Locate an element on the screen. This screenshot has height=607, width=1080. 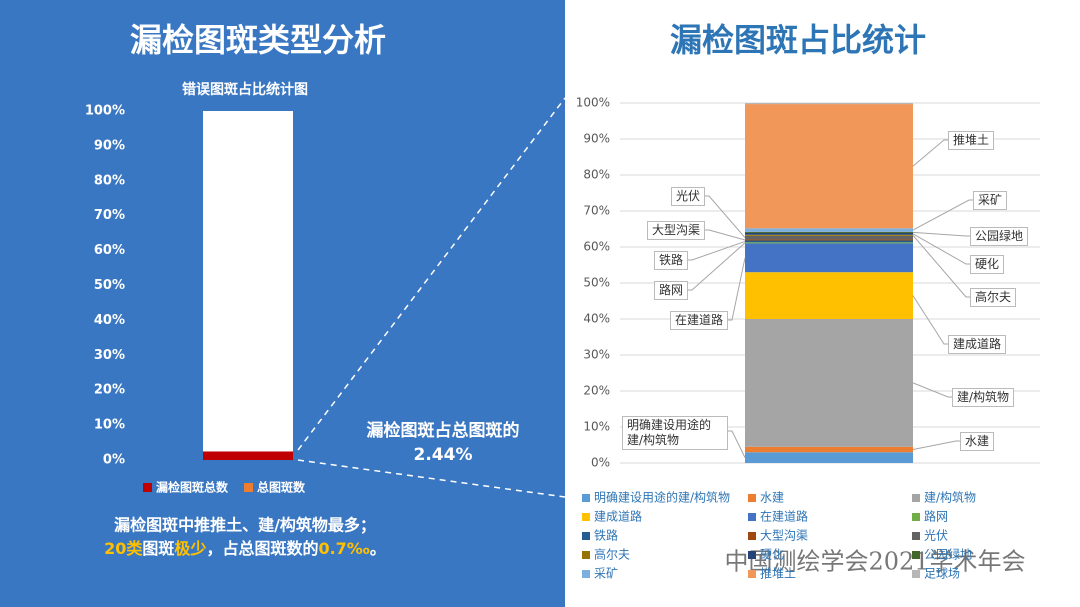
legend-label: 漏检图斑总数 is located at coordinates (192, 487).